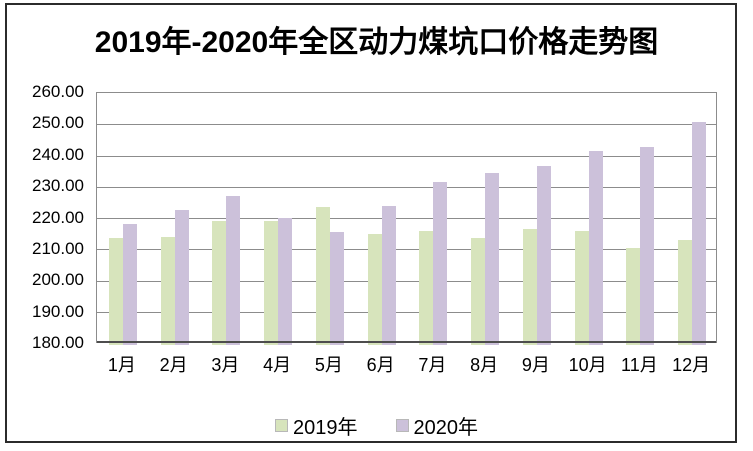 The width and height of the screenshot is (753, 451). What do you see at coordinates (691, 365) in the screenshot?
I see `x-tick-label: 12月` at bounding box center [691, 365].